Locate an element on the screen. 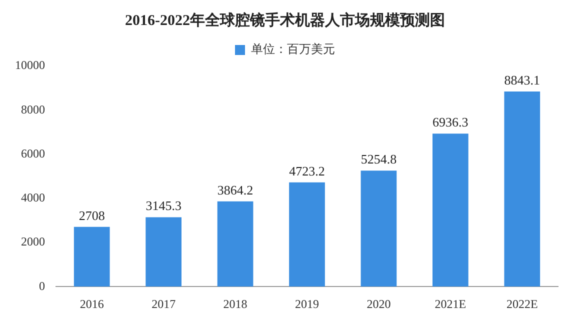 This screenshot has height=327, width=576. data-label: 5254.8 is located at coordinates (378, 159).